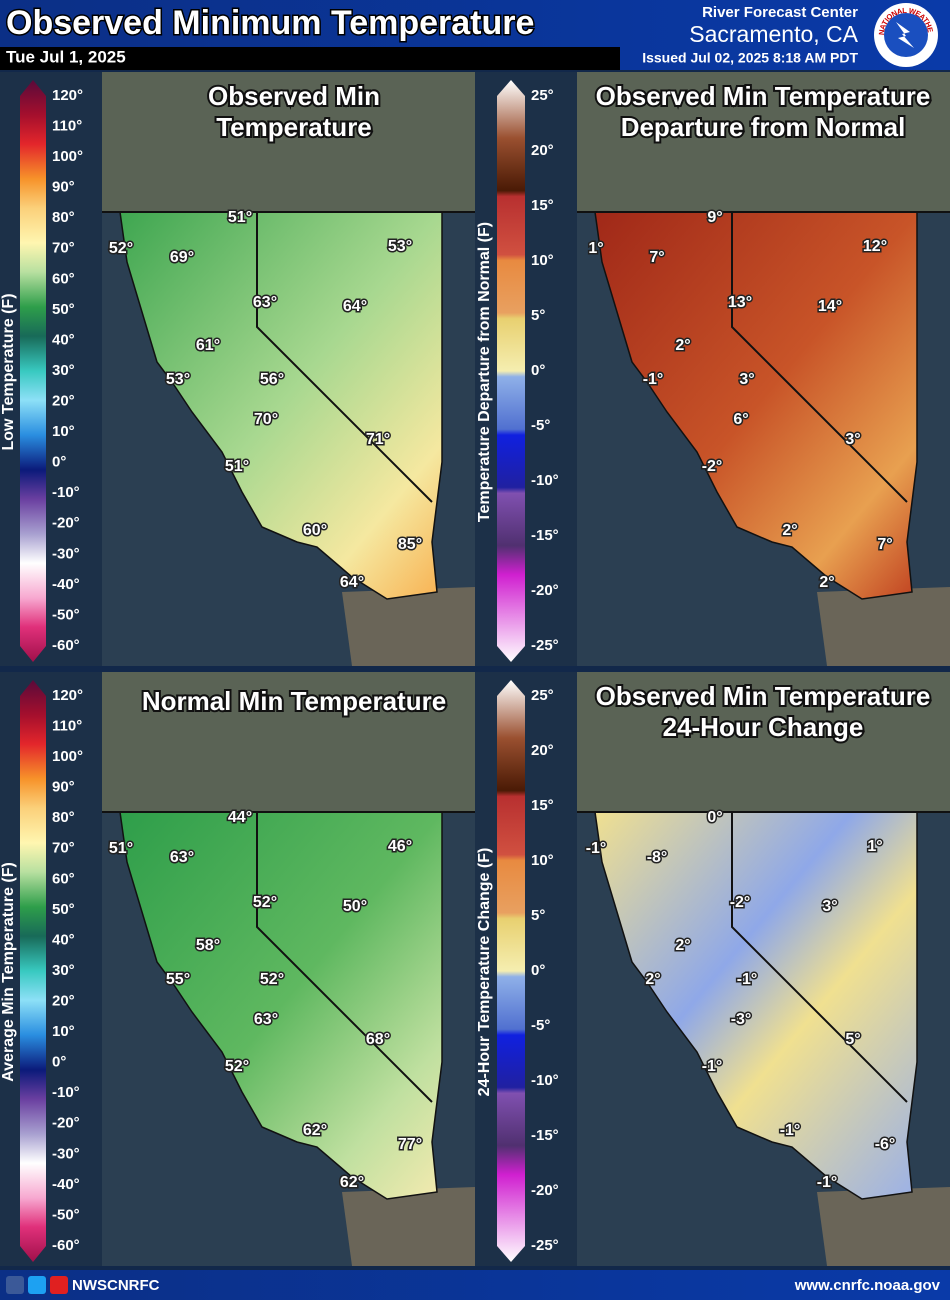  I want to click on office-line1: River Forecast Center, so click(780, 12).